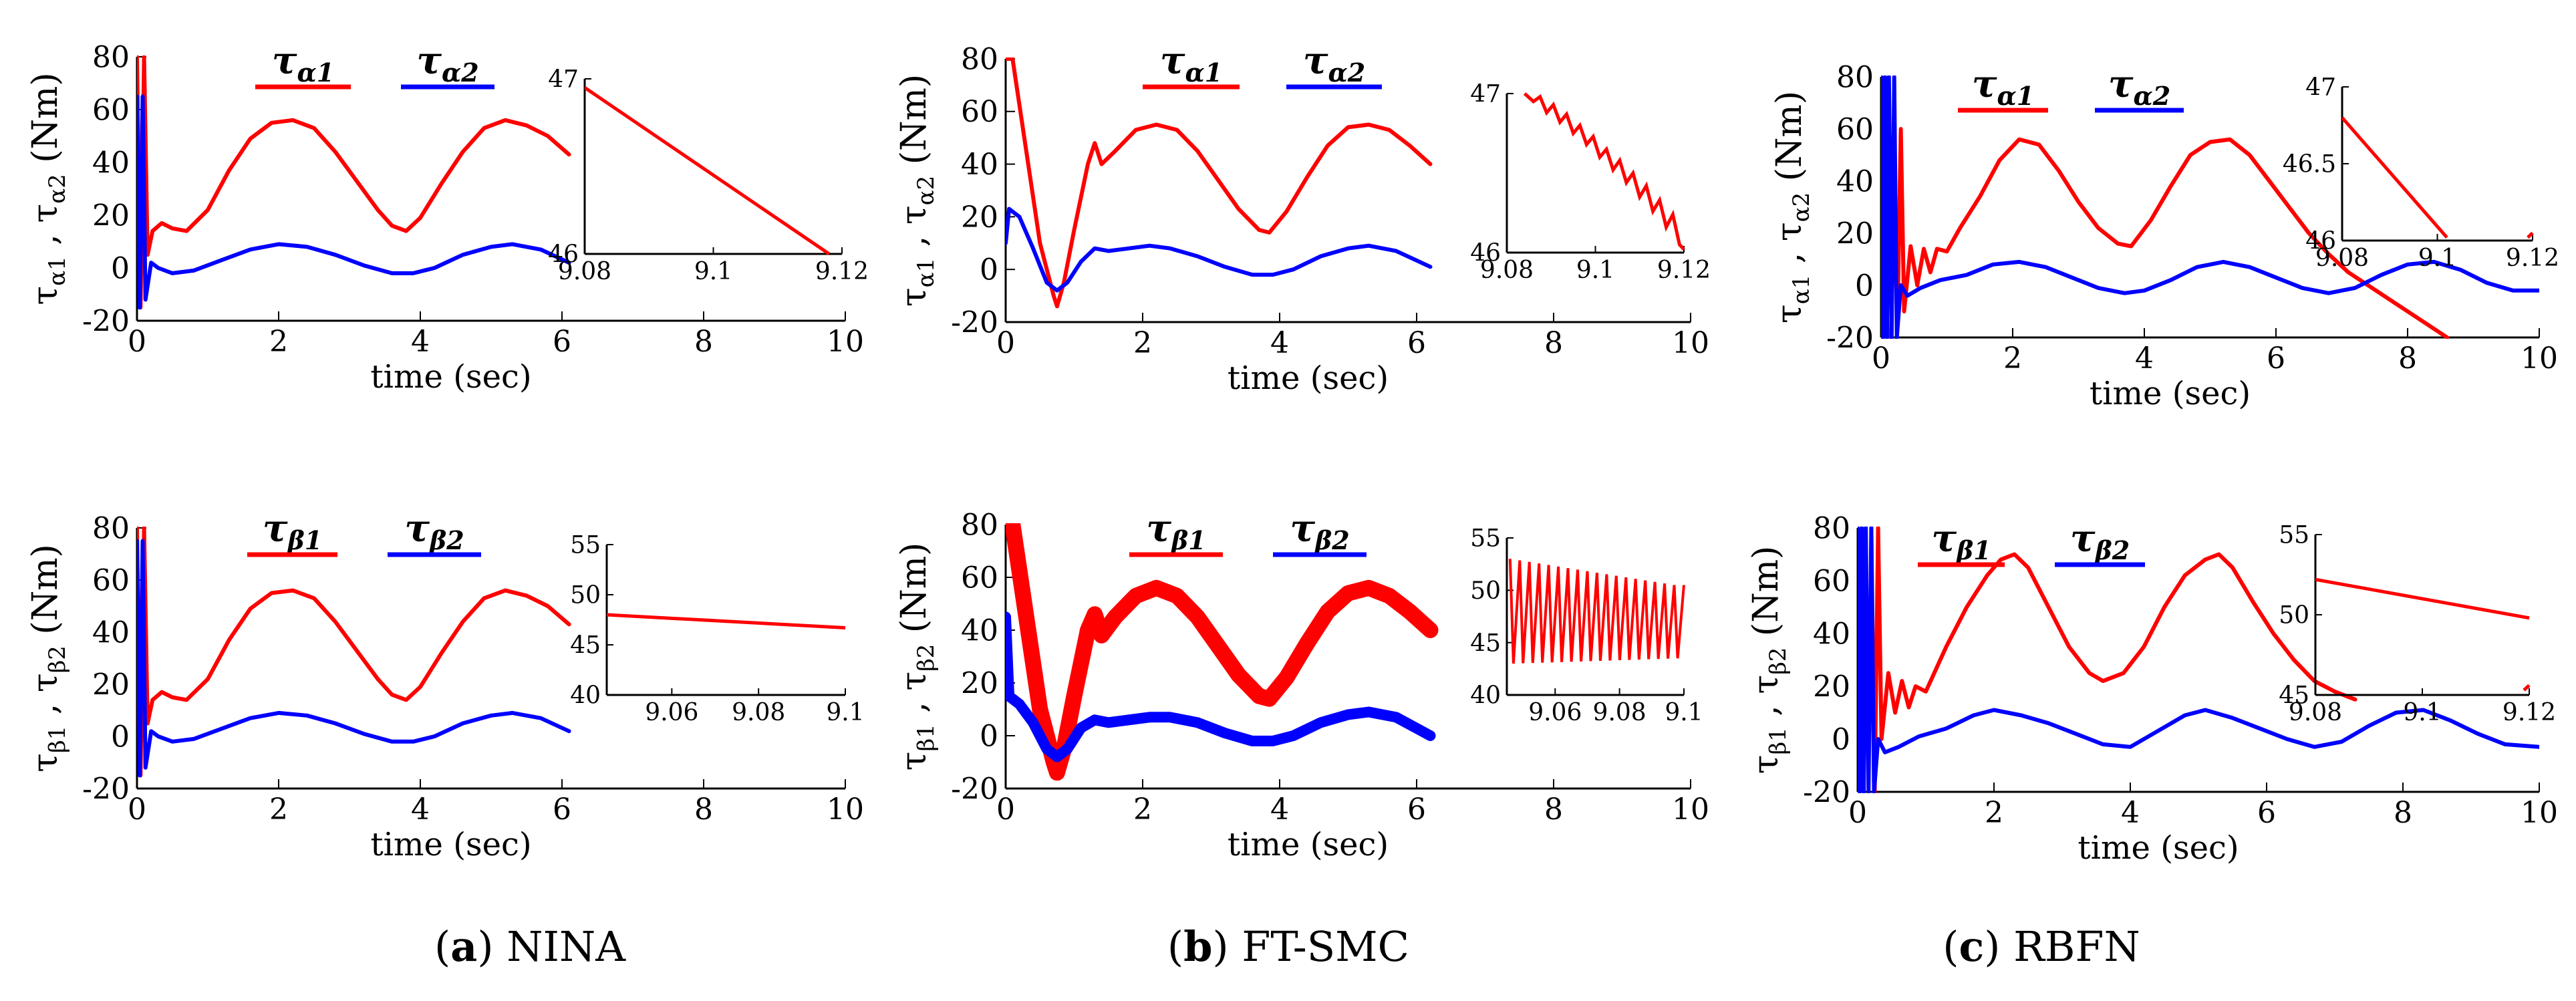 Image resolution: width=2576 pixels, height=1001 pixels. What do you see at coordinates (2320, 88) in the screenshot?
I see `c-top-inset-y-tick-label: 47` at bounding box center [2320, 88].